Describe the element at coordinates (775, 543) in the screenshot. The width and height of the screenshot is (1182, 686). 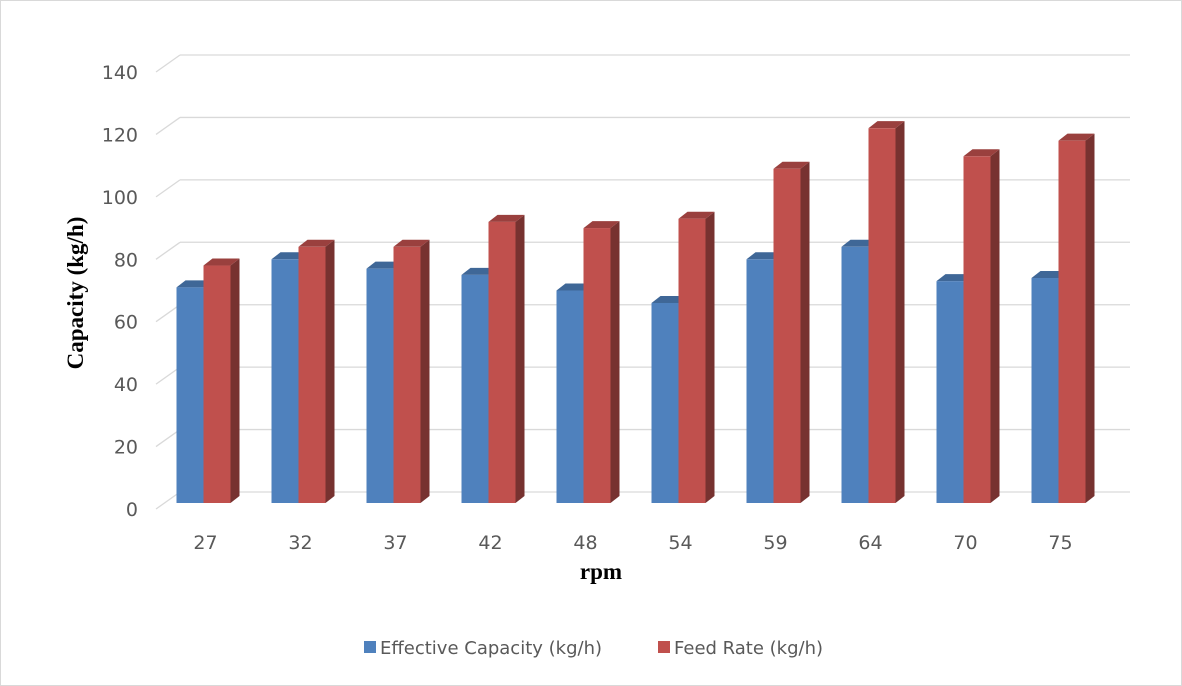
I see `x-tick-label: 59` at that location.